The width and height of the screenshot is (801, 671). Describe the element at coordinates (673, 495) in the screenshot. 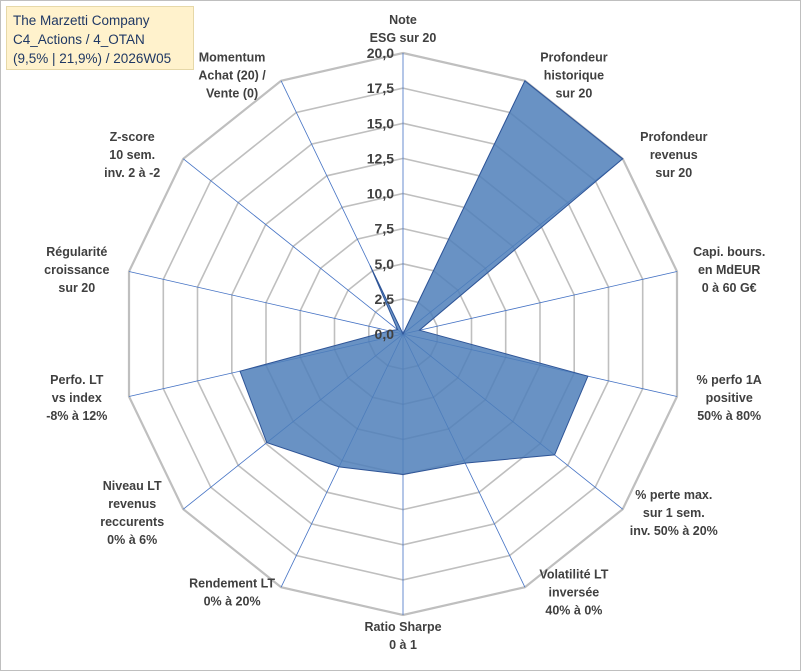

I see `axis-label-line: % perte max.` at that location.